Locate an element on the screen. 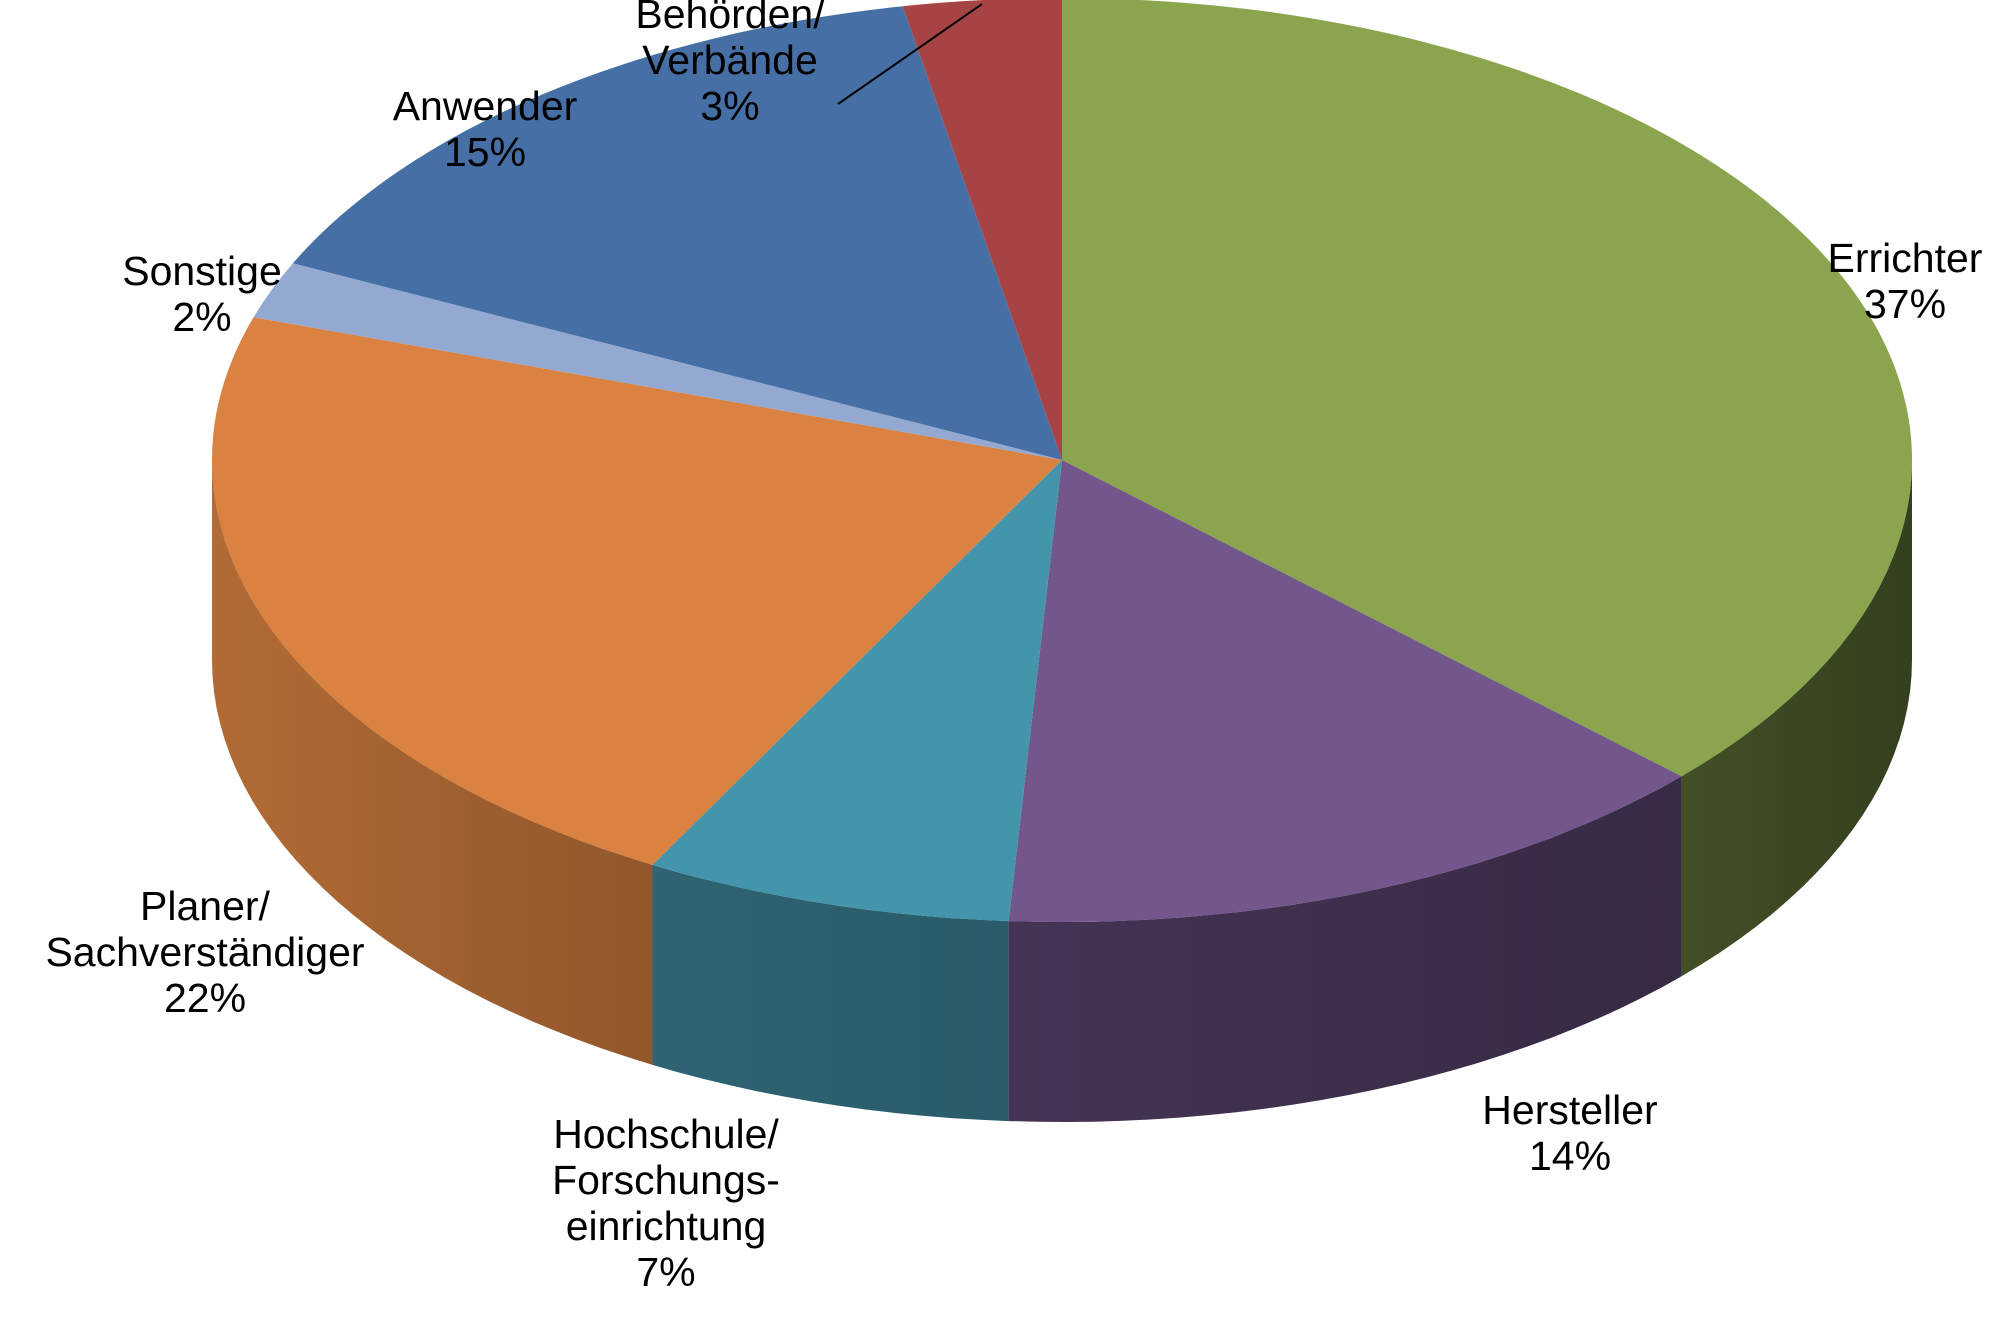  label-hochschule: Hochschule/Forschungs-einrichtung 7% is located at coordinates (666, 1203).